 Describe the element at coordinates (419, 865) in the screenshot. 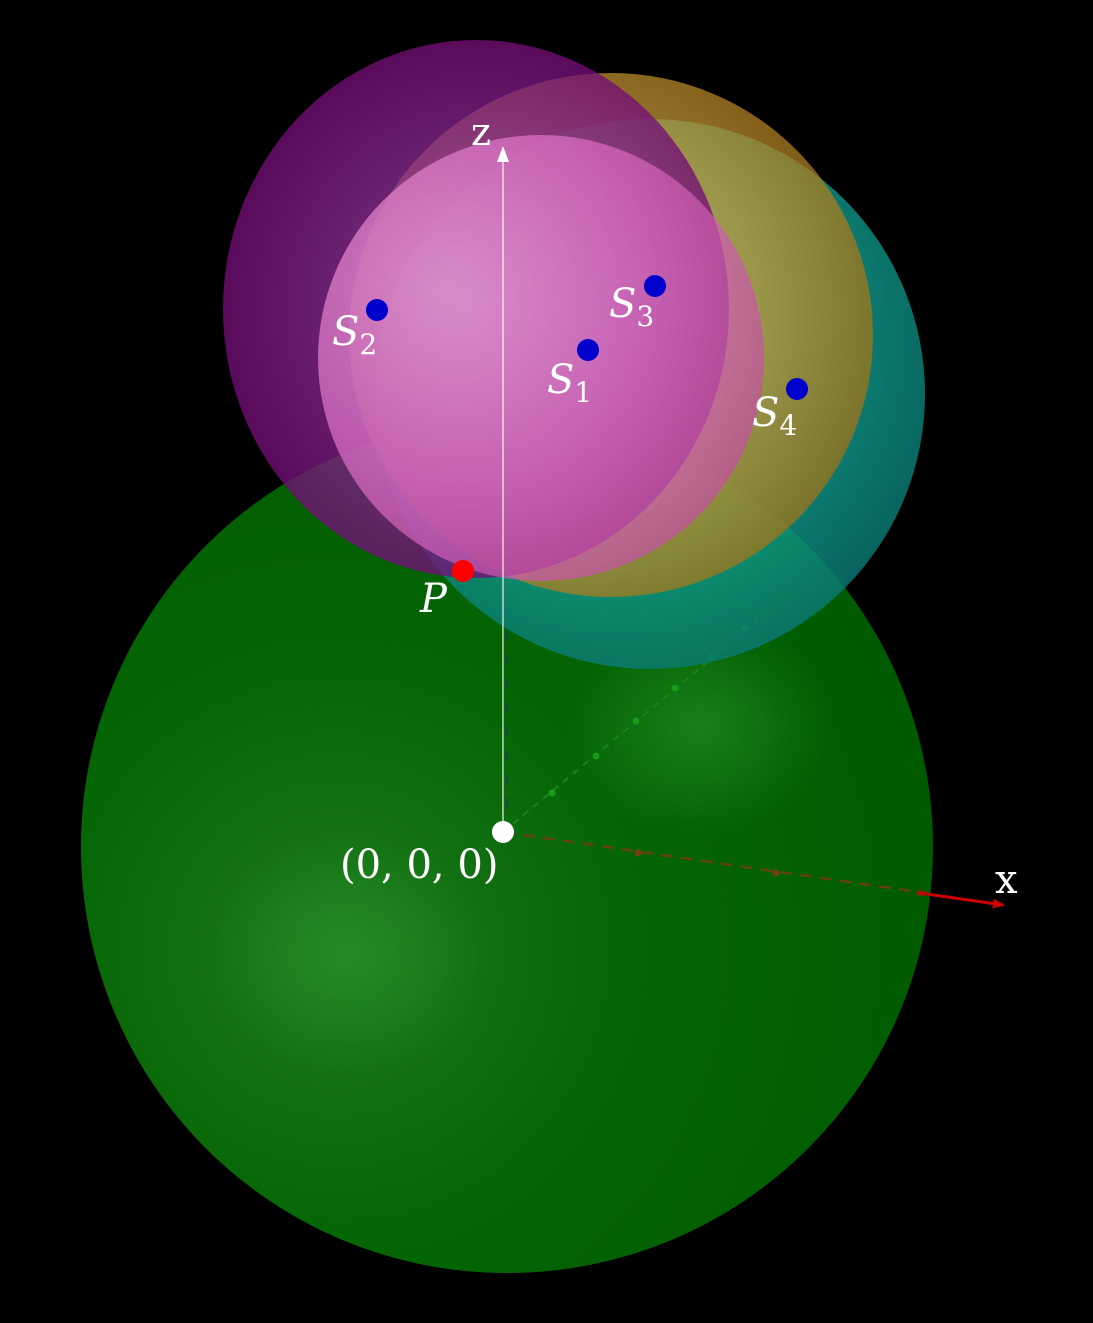

I see `origin-label: (0, 0, 0)` at that location.